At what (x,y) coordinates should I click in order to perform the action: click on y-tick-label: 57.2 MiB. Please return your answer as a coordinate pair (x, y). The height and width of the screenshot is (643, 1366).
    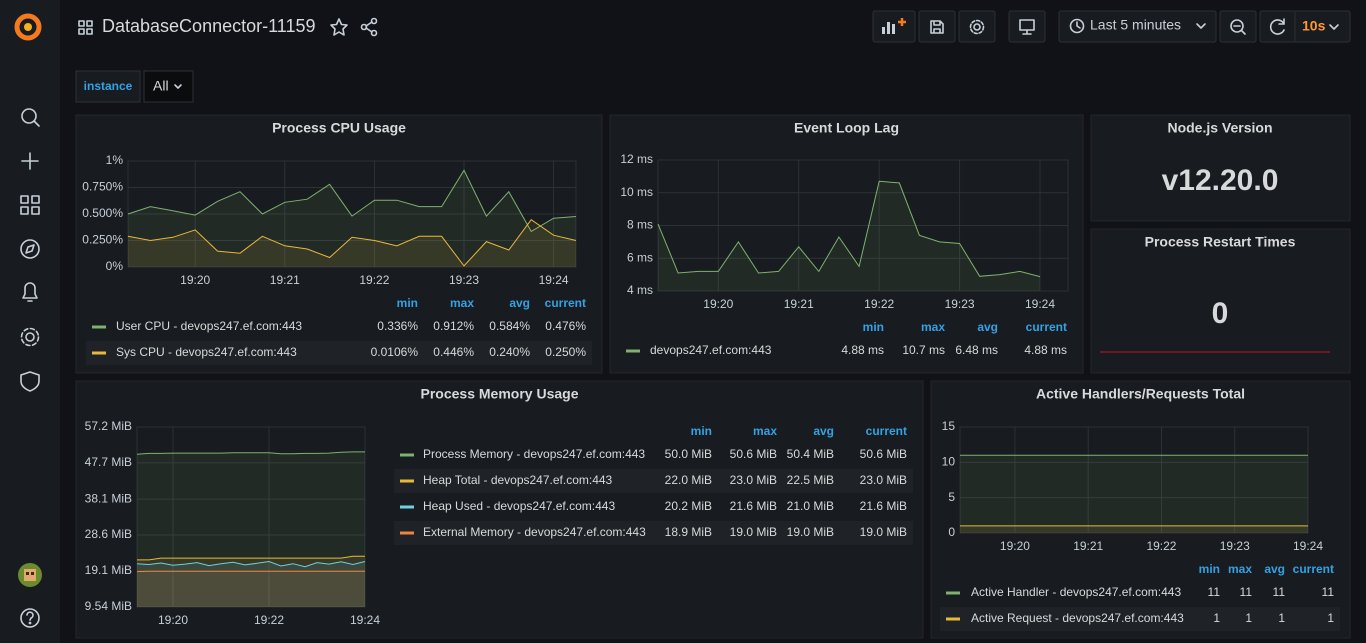
    Looking at the image, I should click on (108, 426).